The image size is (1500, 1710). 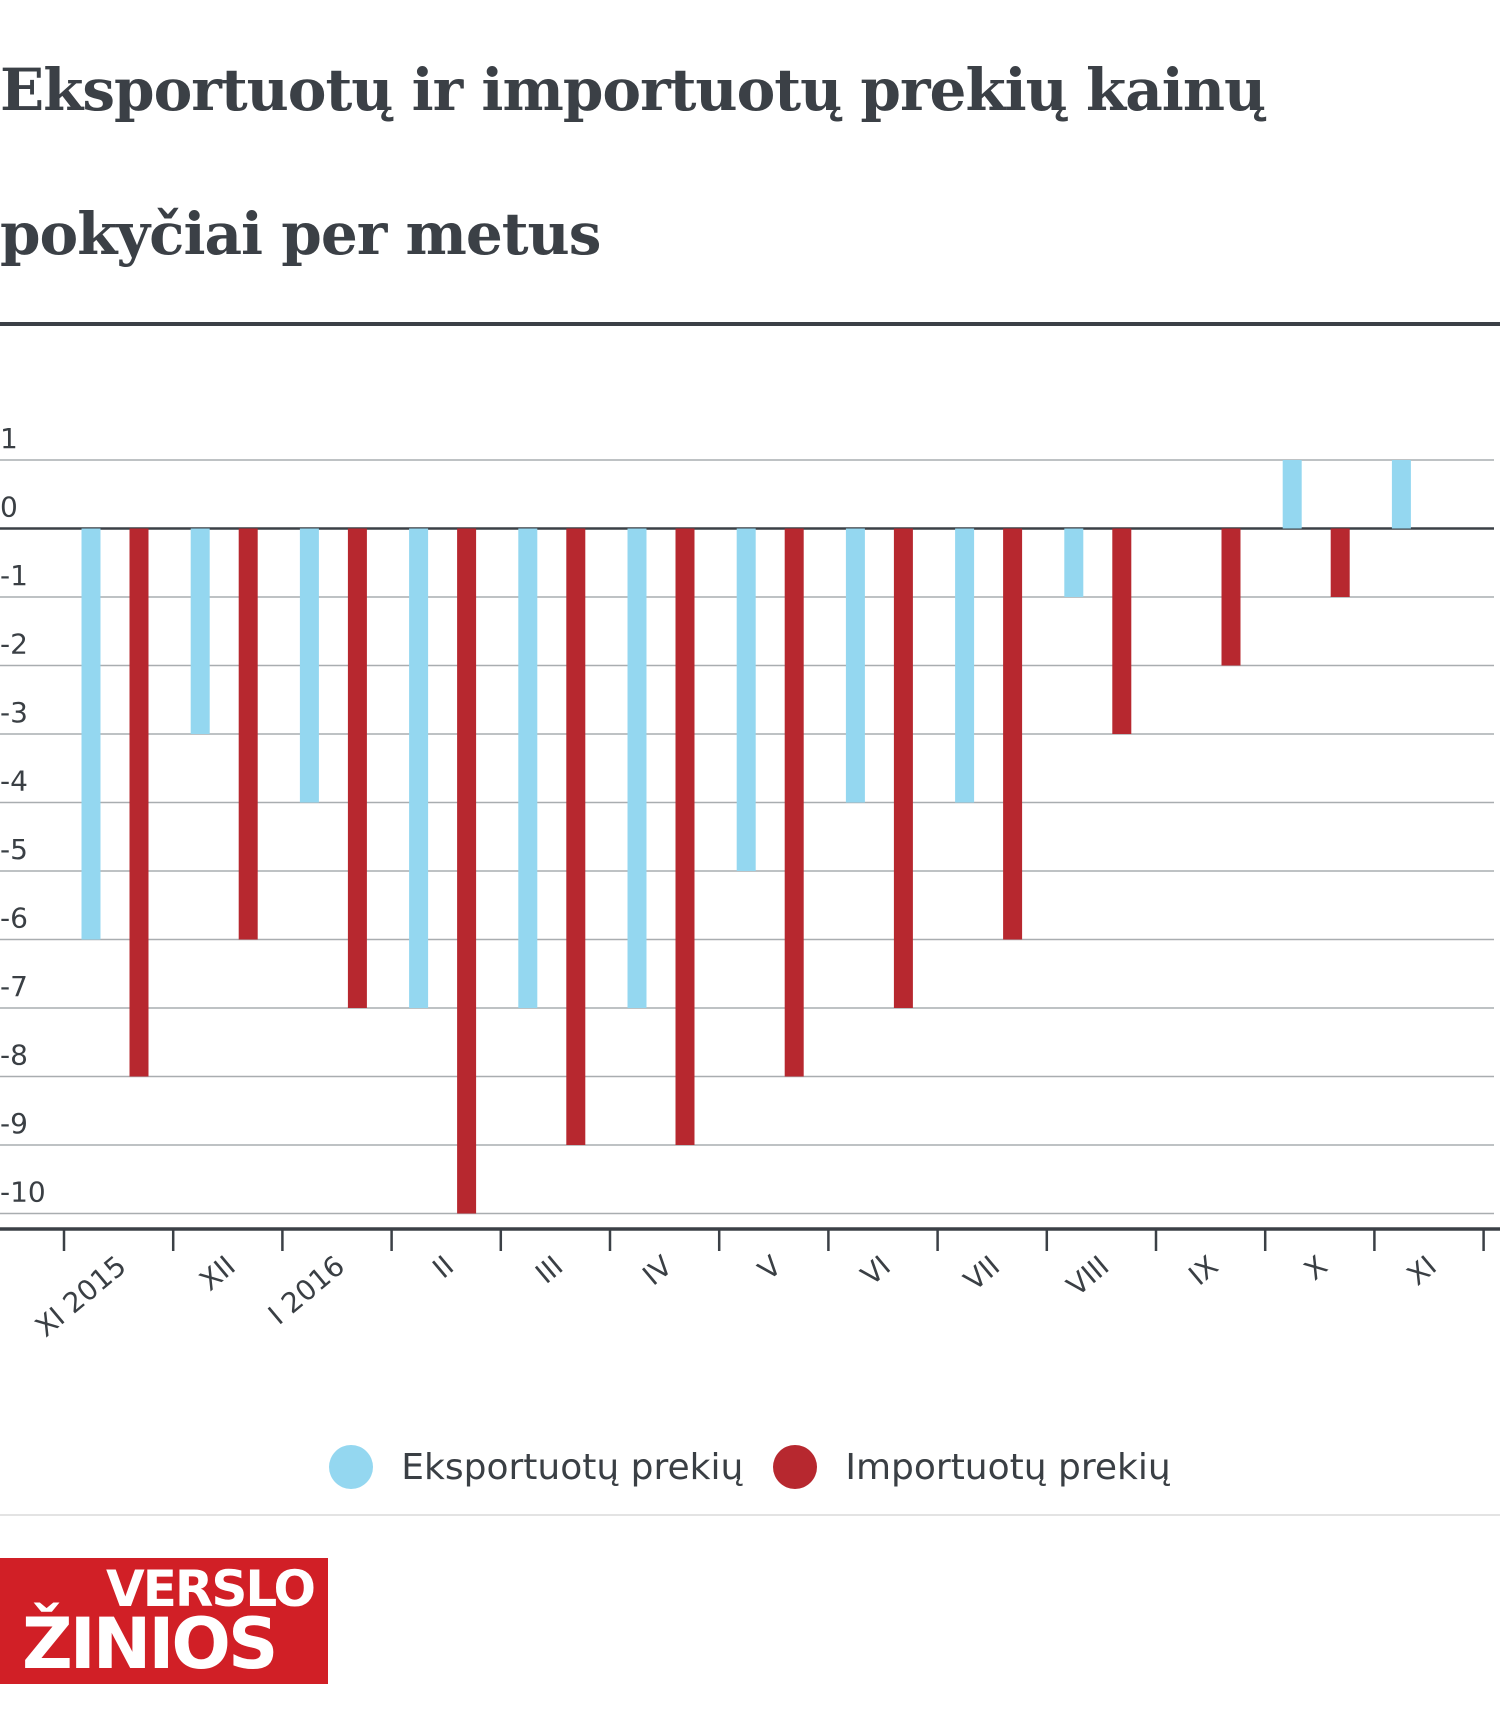 I want to click on brand-logo: VERSLO ŽINIOS, so click(x=164, y=1621).